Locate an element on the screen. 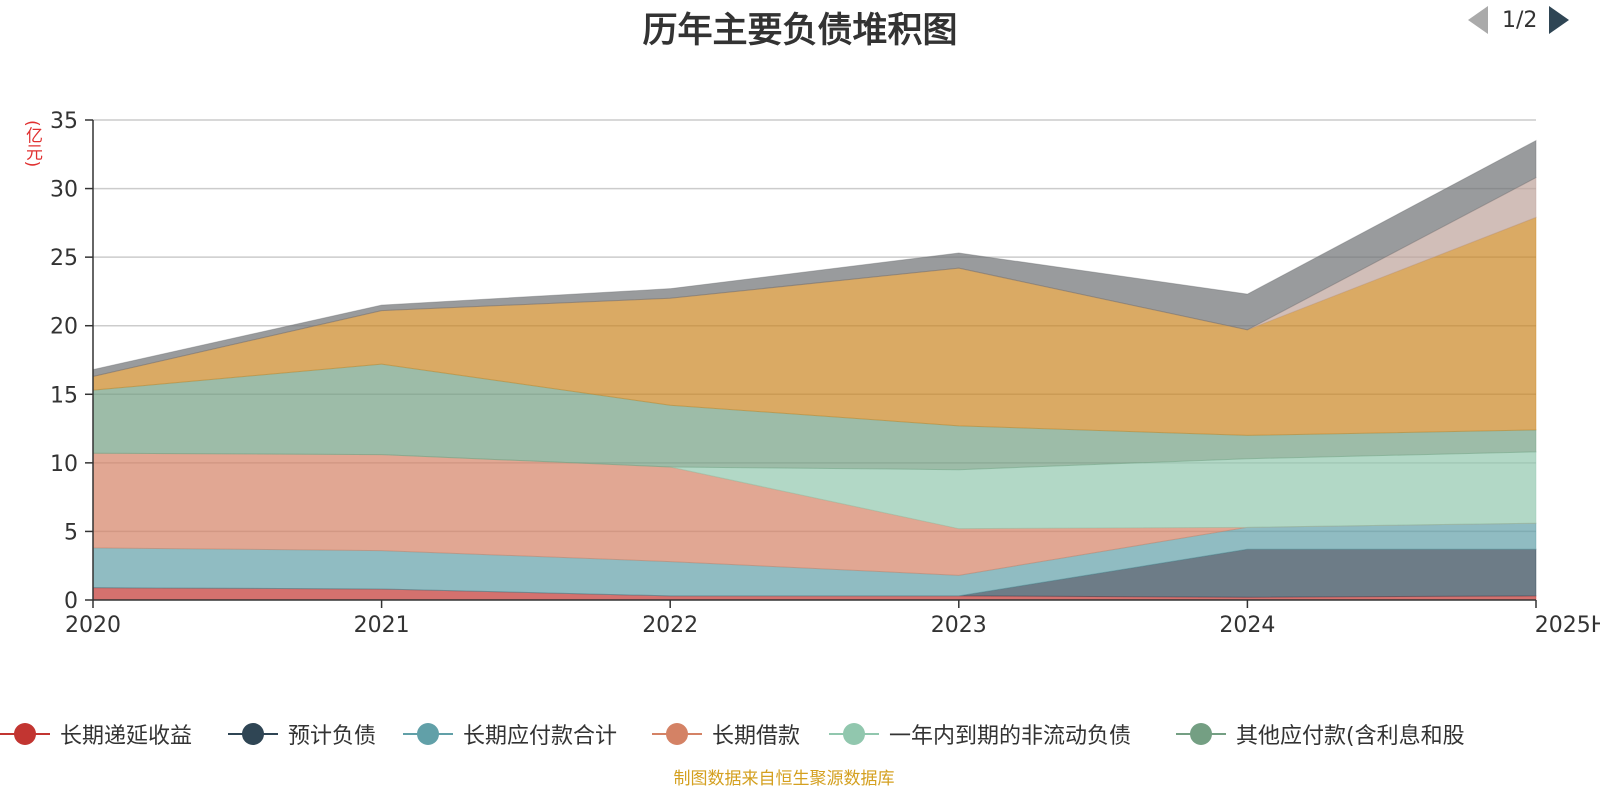 The height and width of the screenshot is (800, 1600). legend-label: 一年内到期的非流动负债 is located at coordinates (1010, 736).